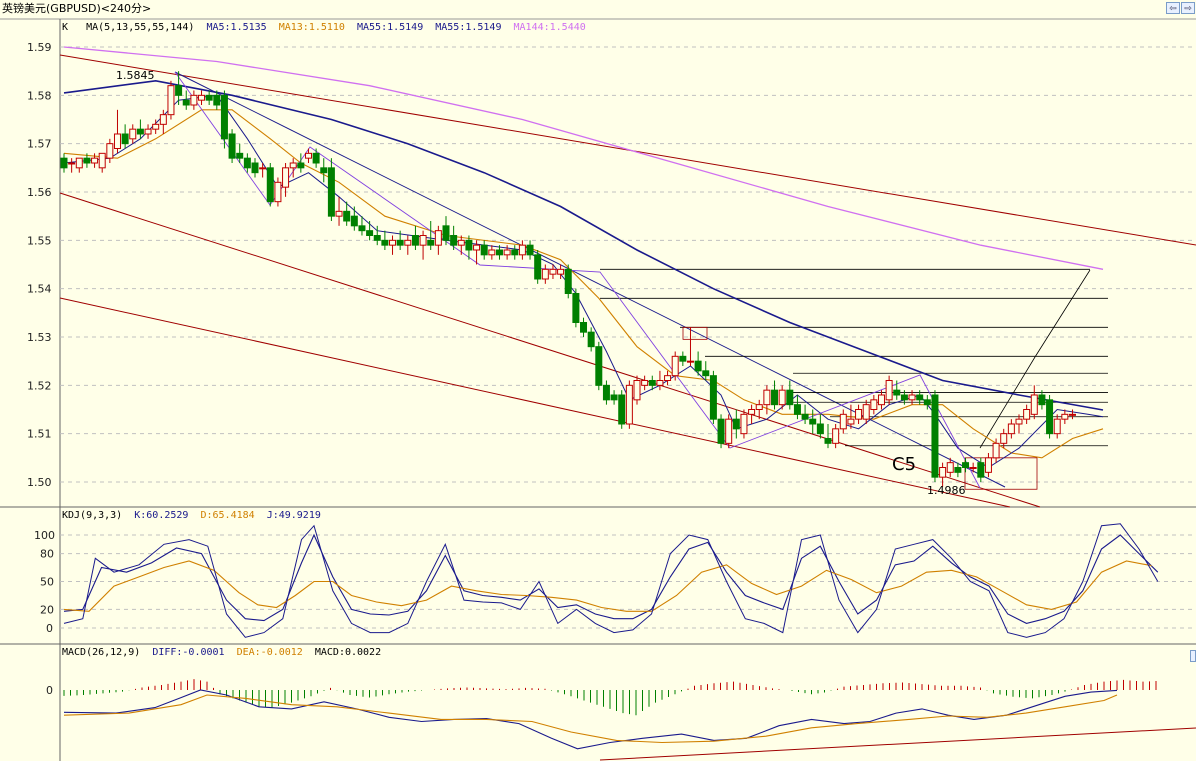 The width and height of the screenshot is (1196, 761). I want to click on scroll-right-icon: ⇨, so click(1188, 8).